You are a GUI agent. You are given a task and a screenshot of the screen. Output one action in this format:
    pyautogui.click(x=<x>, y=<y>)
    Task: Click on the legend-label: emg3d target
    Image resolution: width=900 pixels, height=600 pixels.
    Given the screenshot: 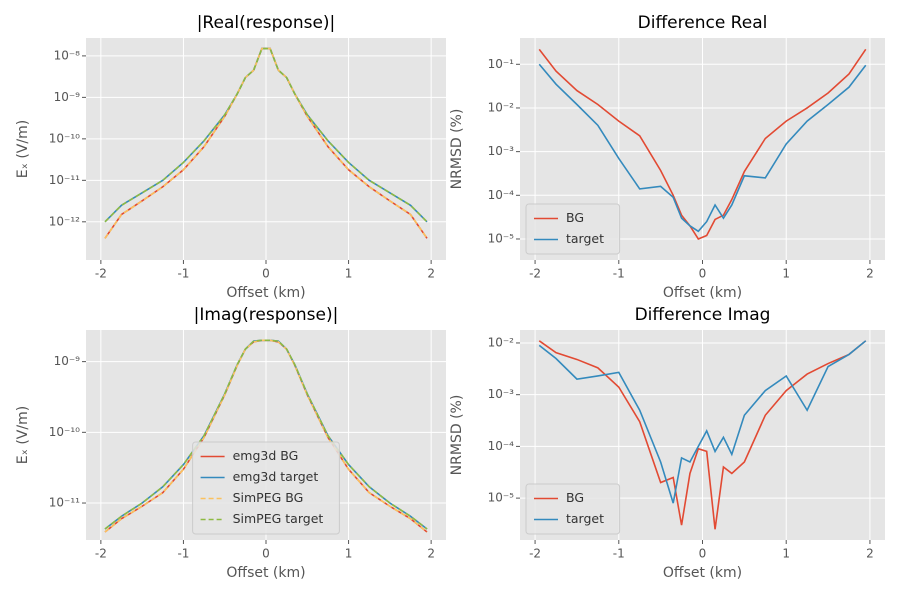 What is the action you would take?
    pyautogui.click(x=276, y=476)
    